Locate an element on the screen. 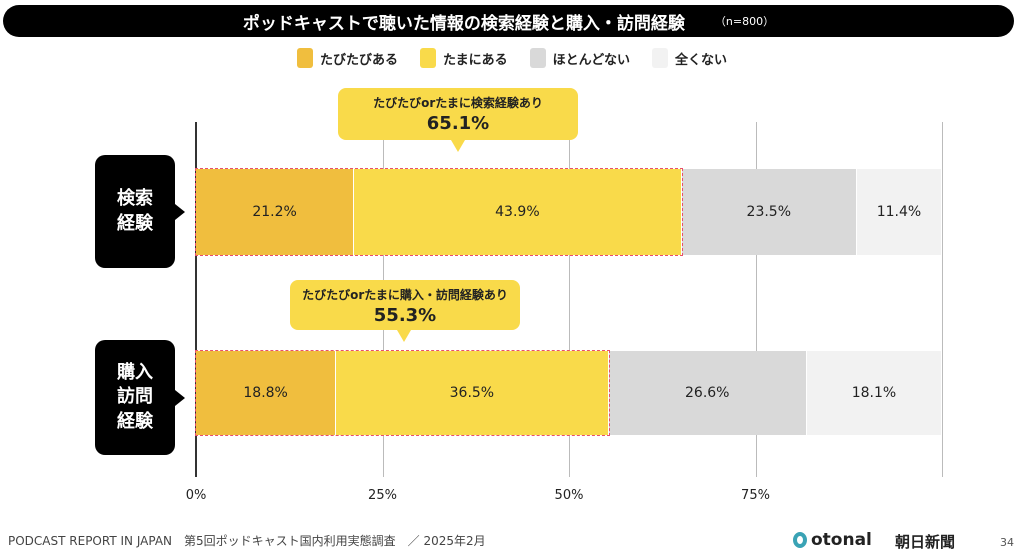 The width and height of the screenshot is (1024, 556). x-tick-label: 75% is located at coordinates (755, 495).